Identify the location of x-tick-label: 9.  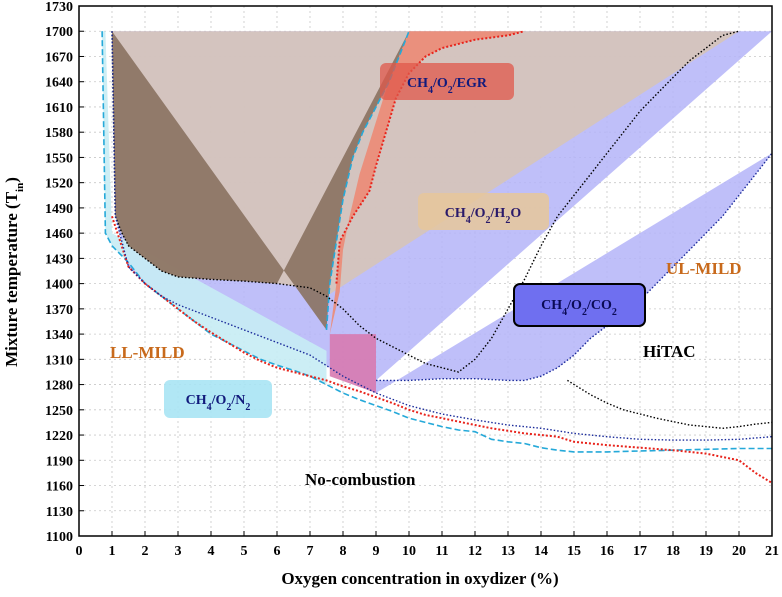
(376, 551).